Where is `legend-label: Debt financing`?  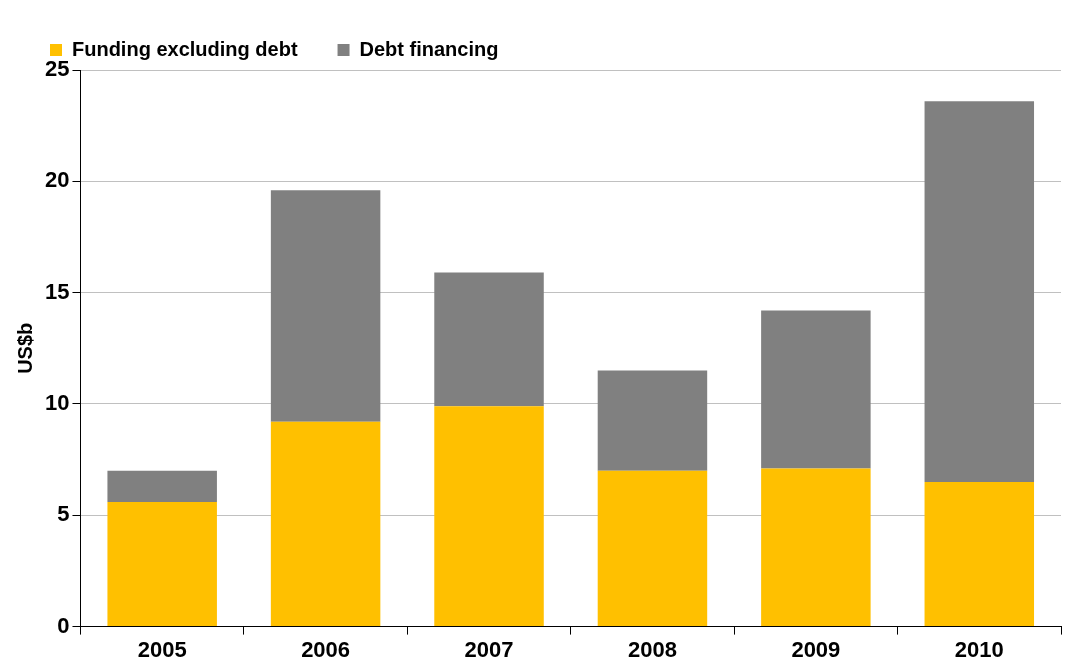
legend-label: Debt financing is located at coordinates (429, 48).